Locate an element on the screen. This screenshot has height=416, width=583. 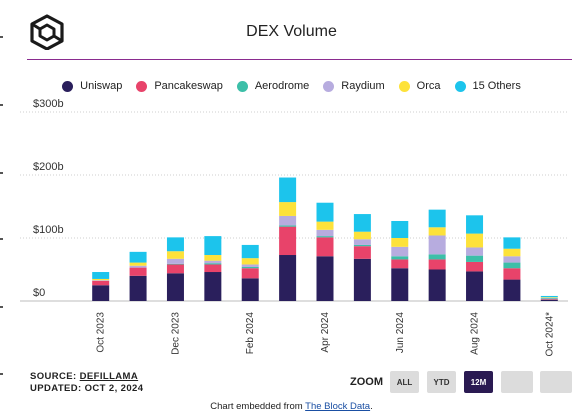
legend-label: Raydium is located at coordinates (363, 86).